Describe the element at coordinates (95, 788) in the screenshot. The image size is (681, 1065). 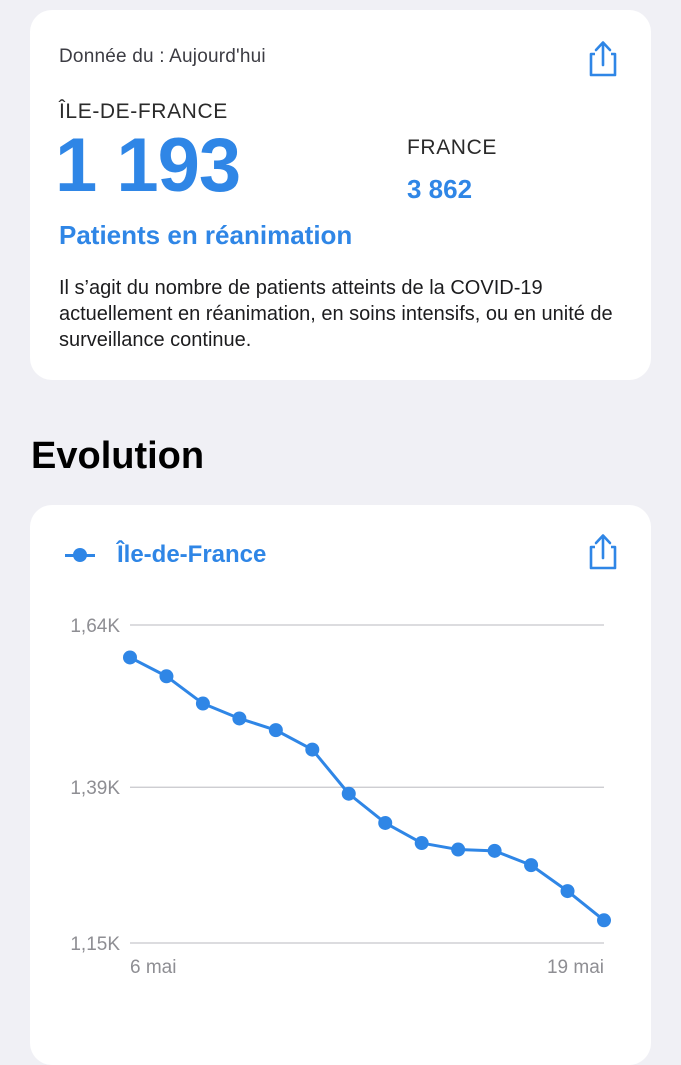
I see `y-tick-label: 1,39K` at that location.